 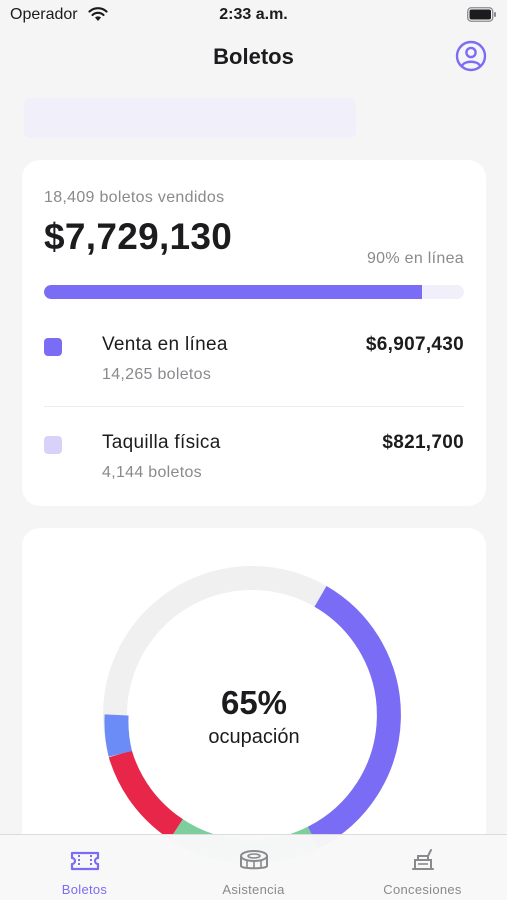 I want to click on carrier-name: Operador, so click(x=44, y=14).